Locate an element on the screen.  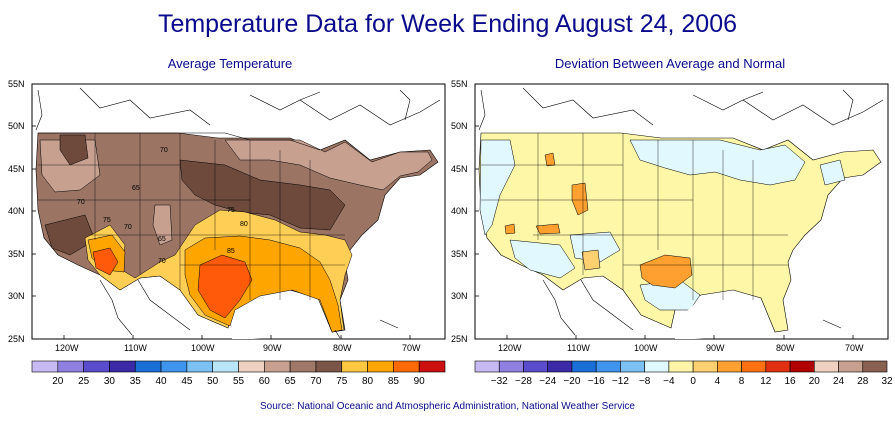
legend-label: −16 is located at coordinates (596, 381).